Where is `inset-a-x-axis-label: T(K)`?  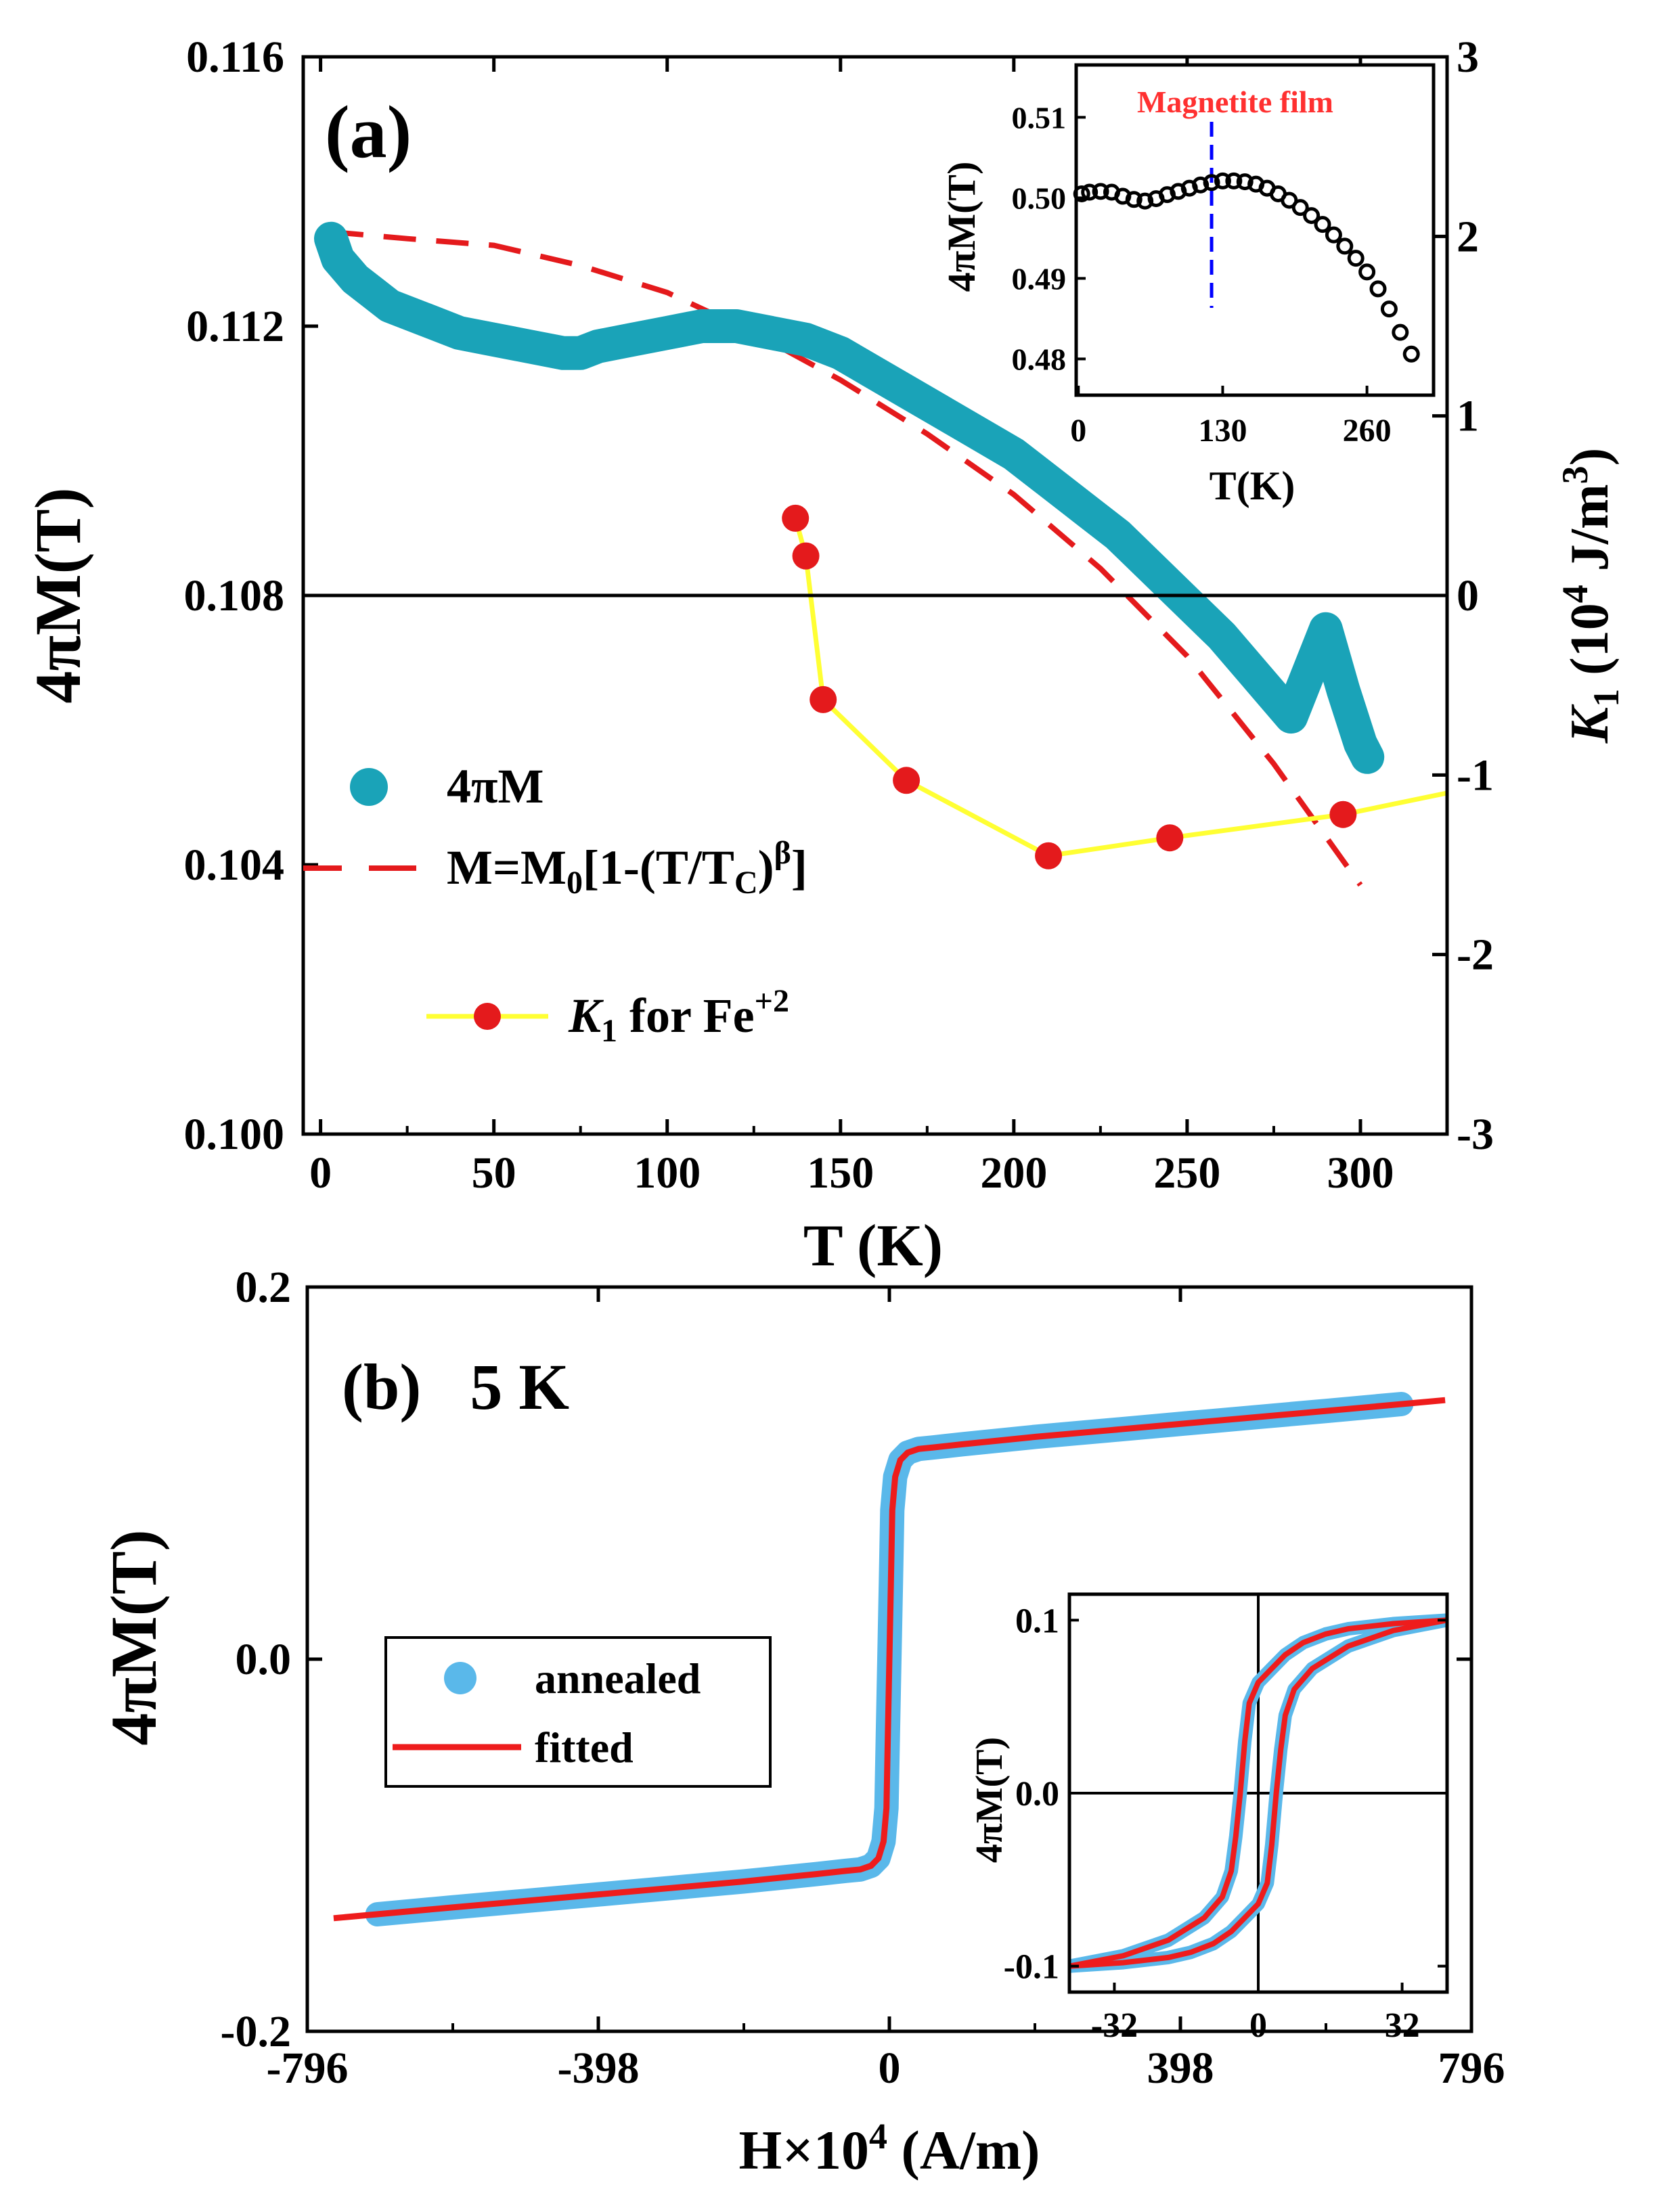 inset-a-x-axis-label: T(K) is located at coordinates (1252, 486).